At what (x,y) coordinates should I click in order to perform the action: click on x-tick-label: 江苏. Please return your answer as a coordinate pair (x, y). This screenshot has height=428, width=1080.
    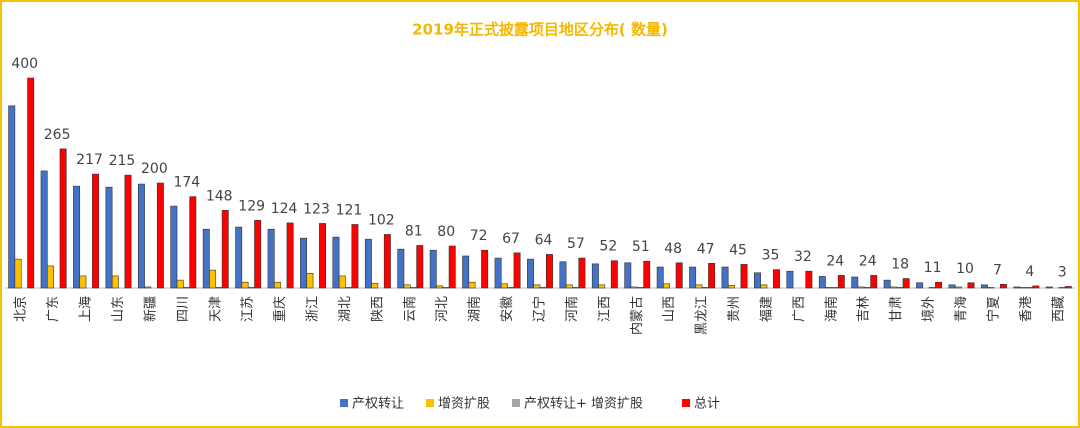
    Looking at the image, I should click on (248, 309).